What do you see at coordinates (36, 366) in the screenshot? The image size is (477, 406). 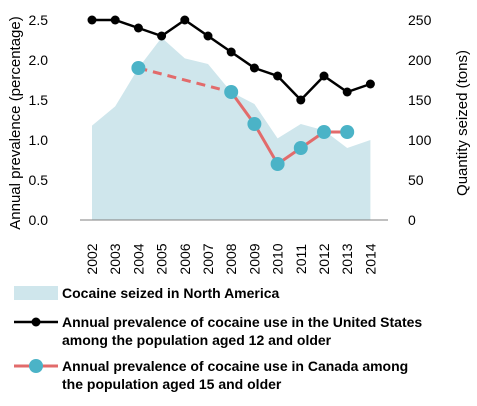 I see `legend-swatch-canada-marker` at bounding box center [36, 366].